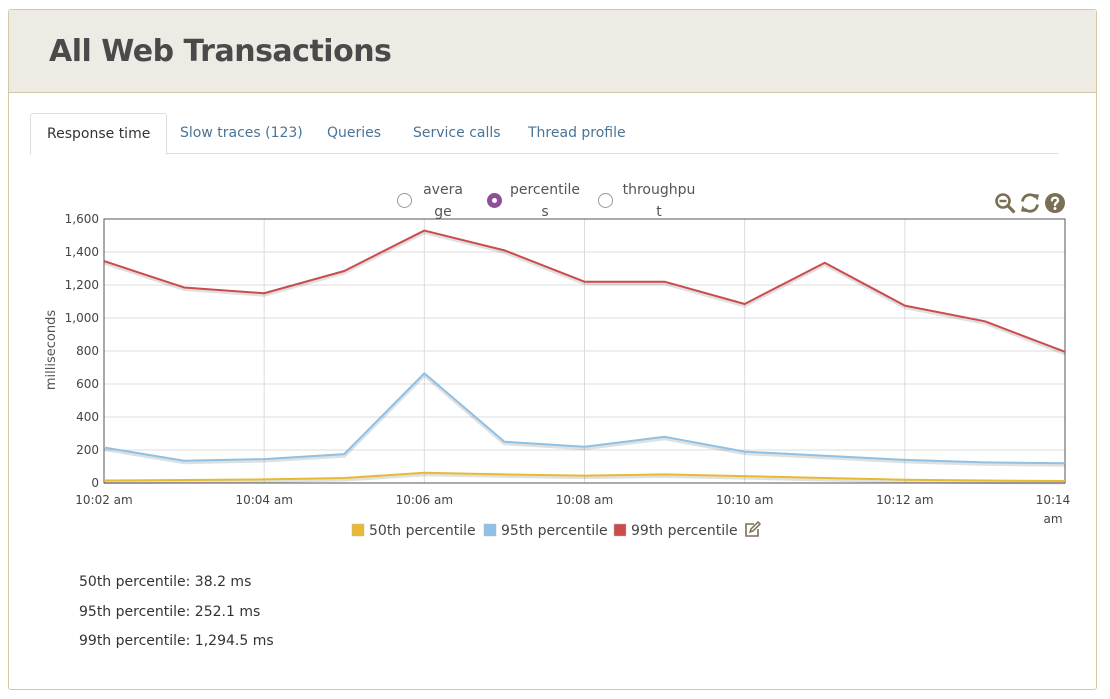 The image size is (1110, 699). I want to click on tab-thread-profile: Thread profile, so click(577, 133).